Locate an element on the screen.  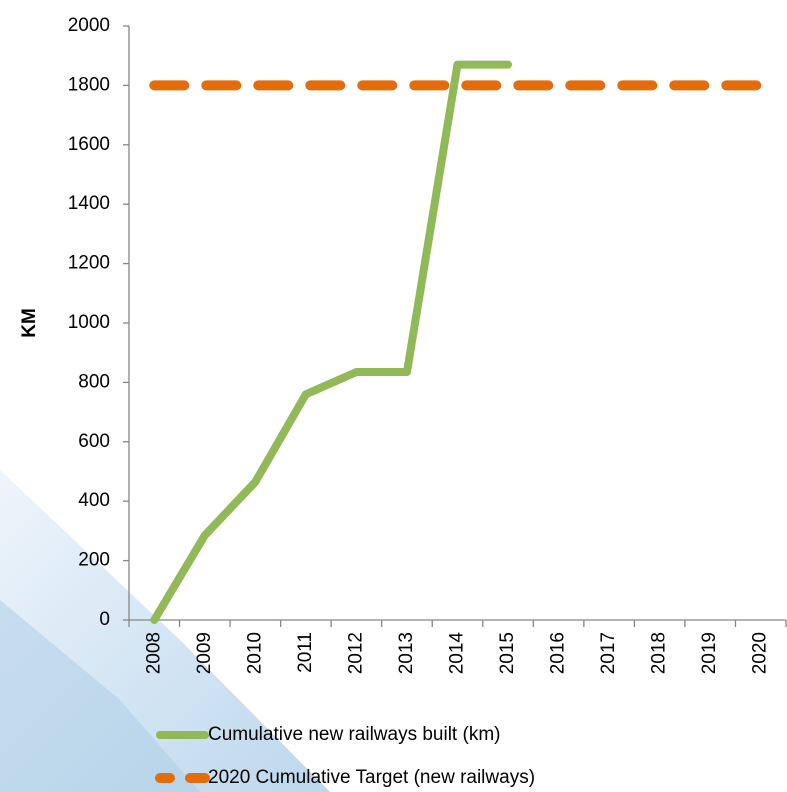
y-tick-label: 400 is located at coordinates (94, 500).